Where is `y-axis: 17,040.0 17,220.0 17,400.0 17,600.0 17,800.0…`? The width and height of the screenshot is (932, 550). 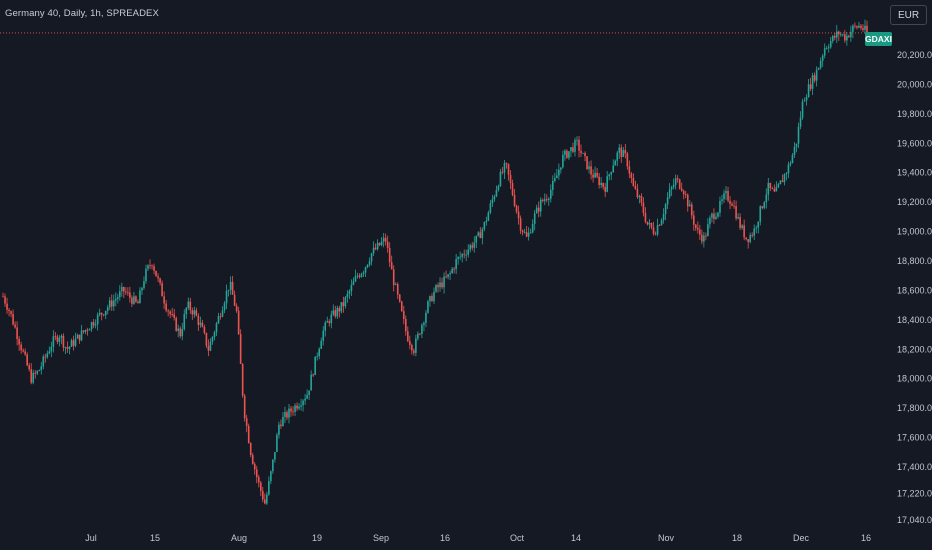
y-axis: 17,040.0 17,220.0 17,400.0 17,600.0 17,800.0… is located at coordinates (914, 287).